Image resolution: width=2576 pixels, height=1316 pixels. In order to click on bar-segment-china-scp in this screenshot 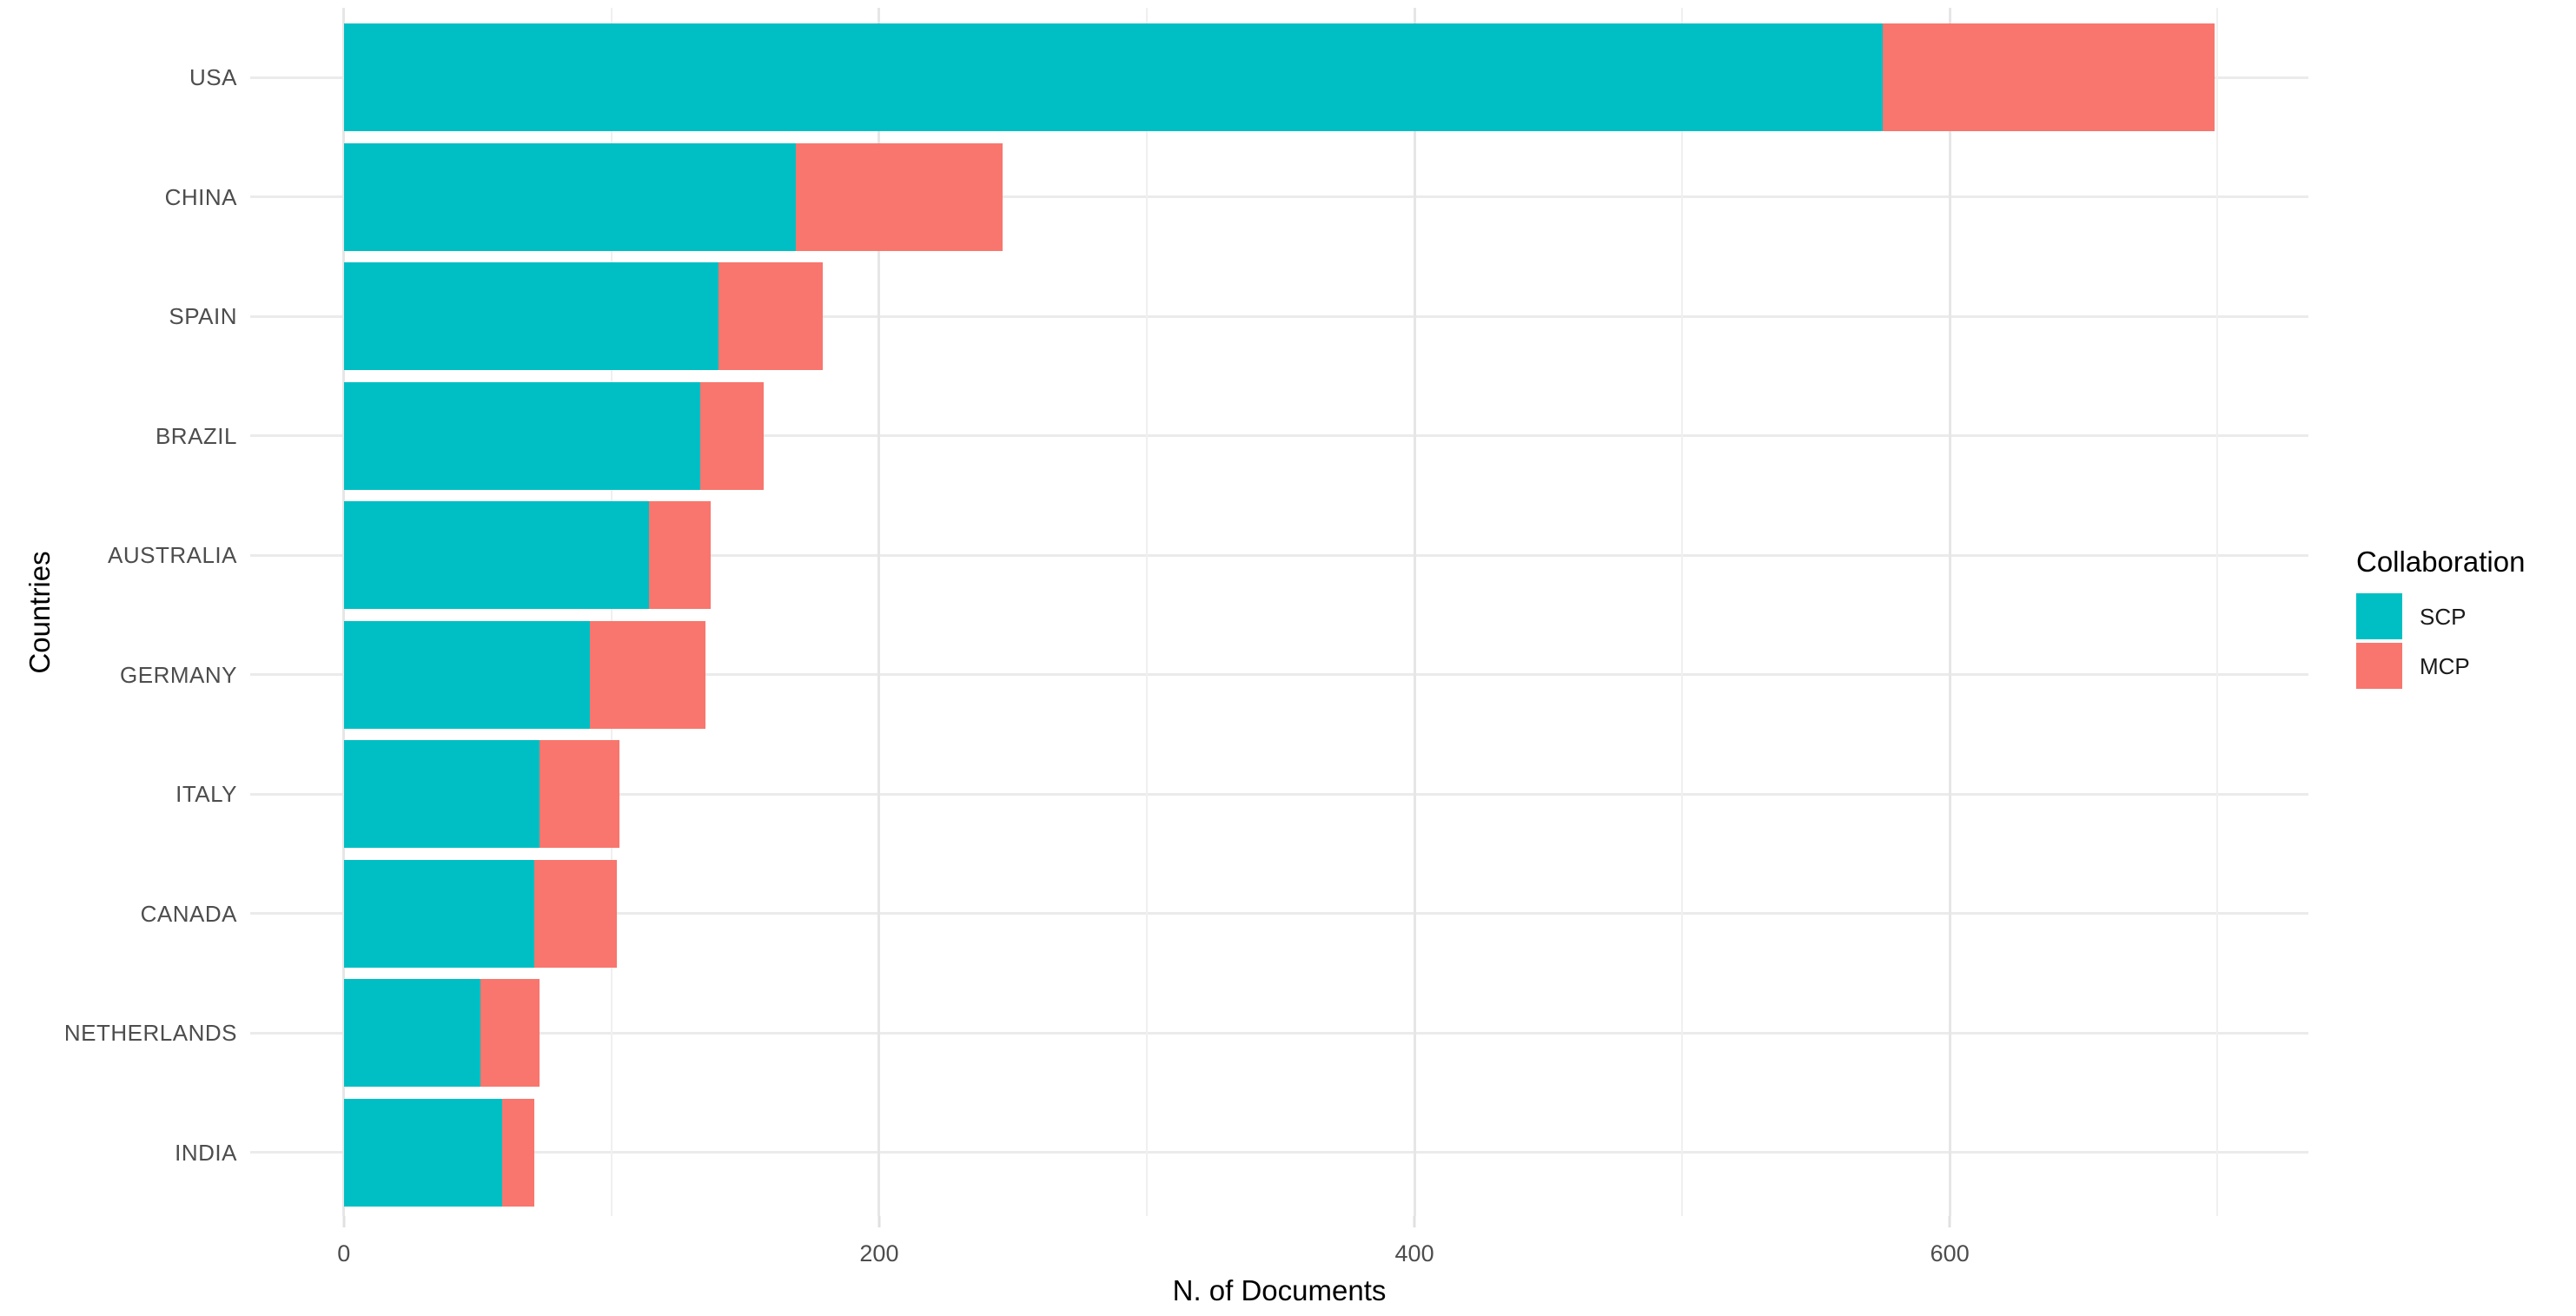, I will do `click(570, 196)`.